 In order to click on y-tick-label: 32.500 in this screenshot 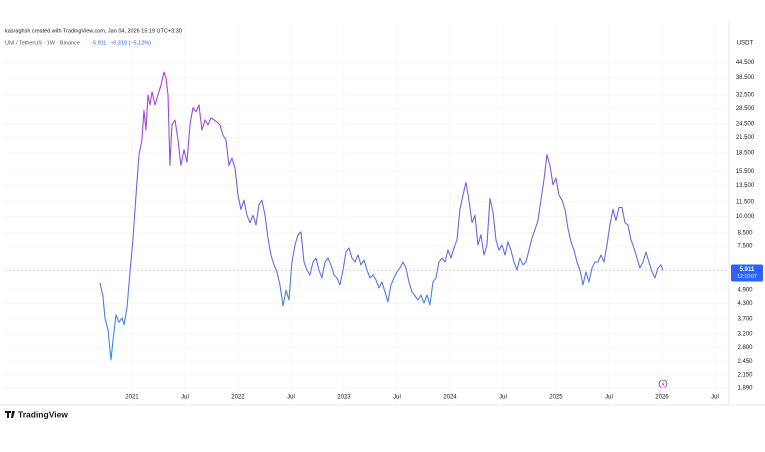, I will do `click(745, 96)`.